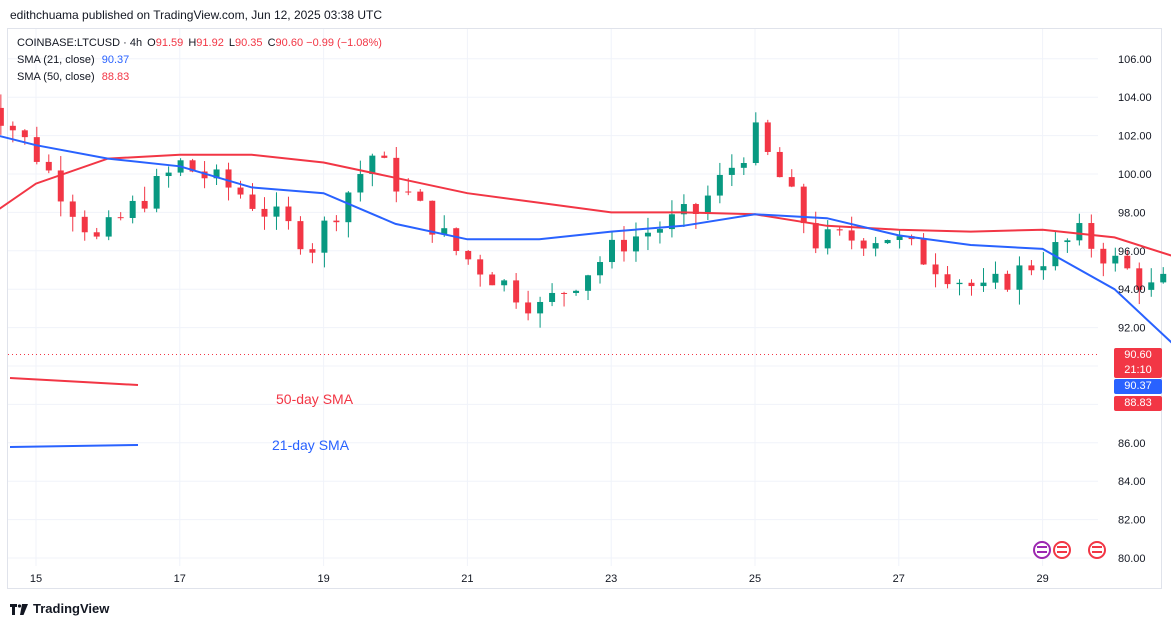 This screenshot has height=627, width=1171. Describe the element at coordinates (199, 60) in the screenshot. I see `legend-sma21-row: SMA (21, close) 90.37` at that location.